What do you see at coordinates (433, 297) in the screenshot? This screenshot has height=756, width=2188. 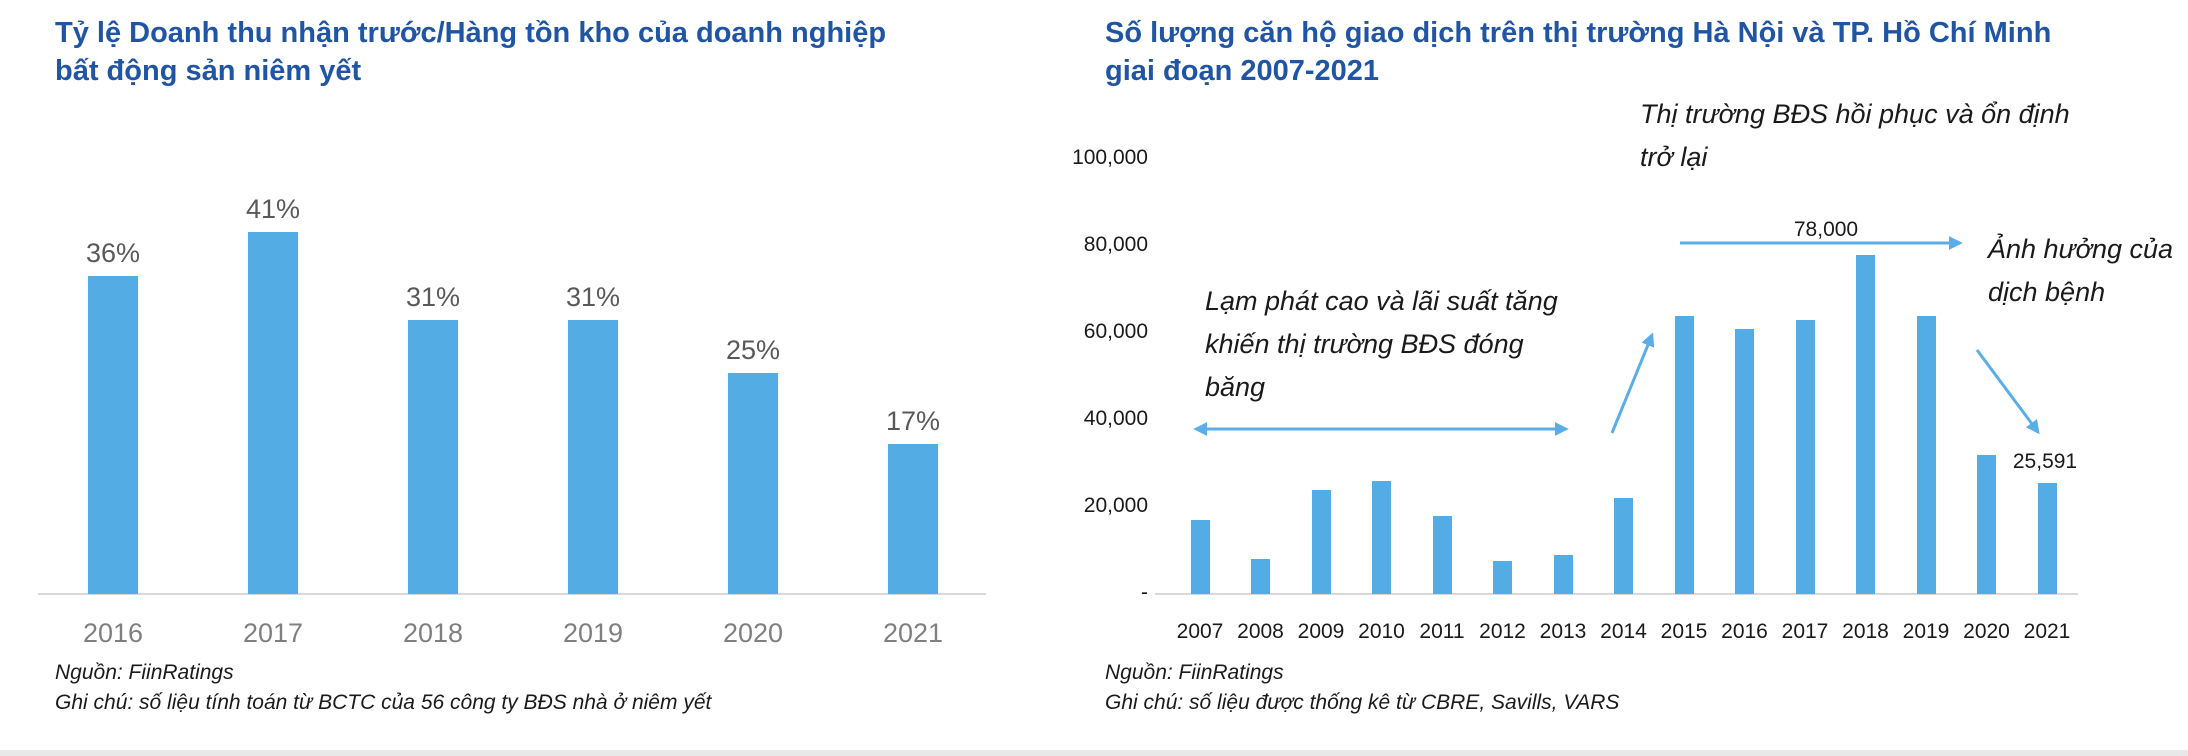 I see `value-label-2018: 31%` at bounding box center [433, 297].